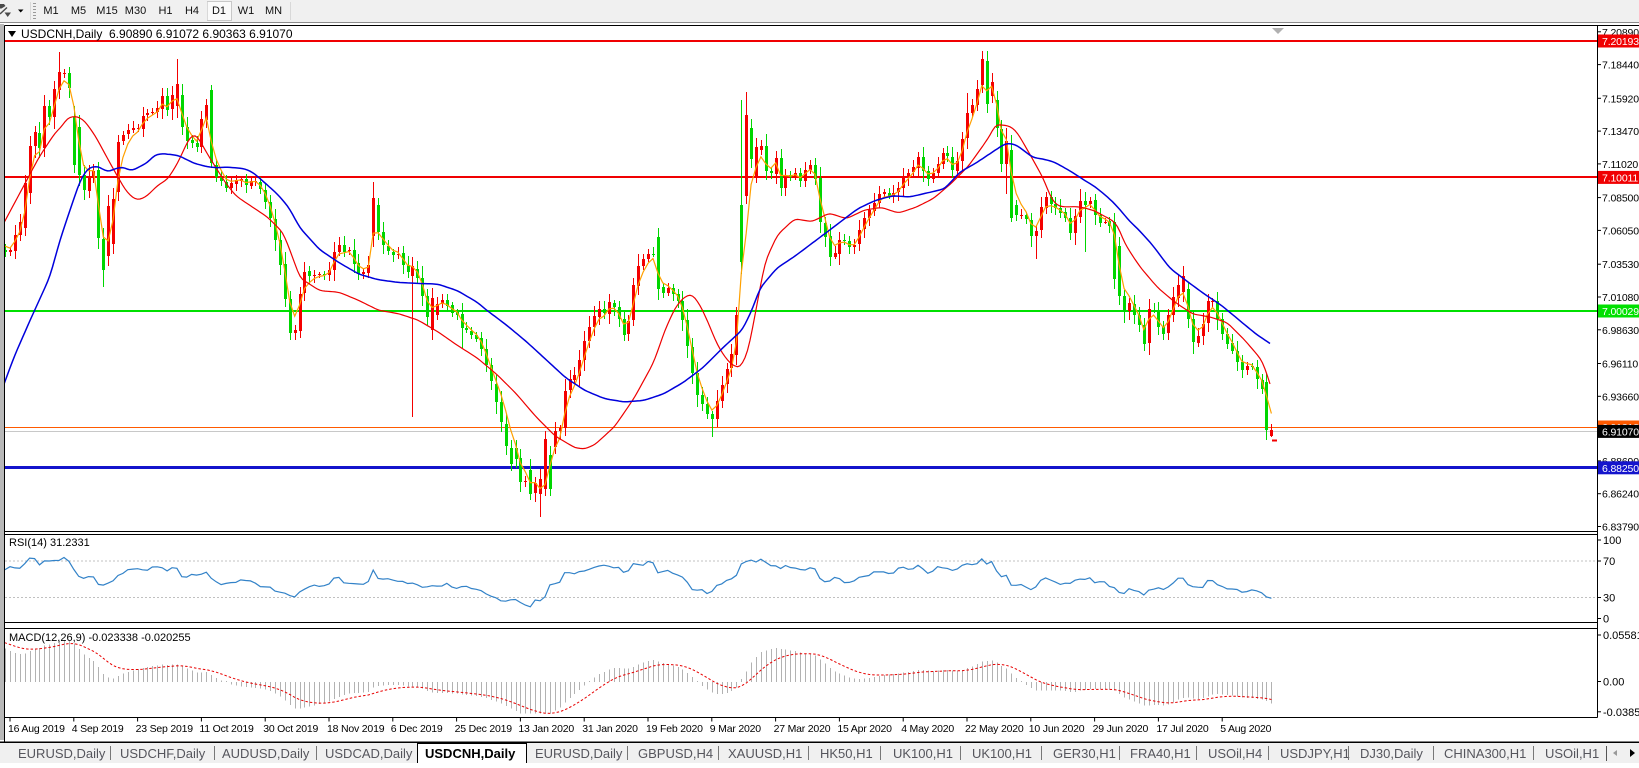 The image size is (1639, 768). Describe the element at coordinates (1057, 729) in the screenshot. I see `svg-text: 10 Jun 2020` at that location.